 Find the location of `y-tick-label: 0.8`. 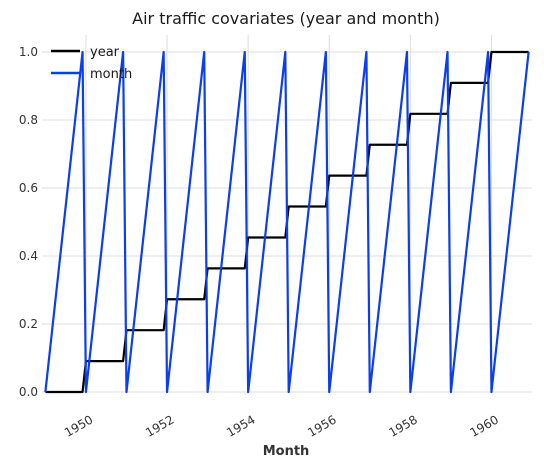

y-tick-label: 0.8 is located at coordinates (28, 120).